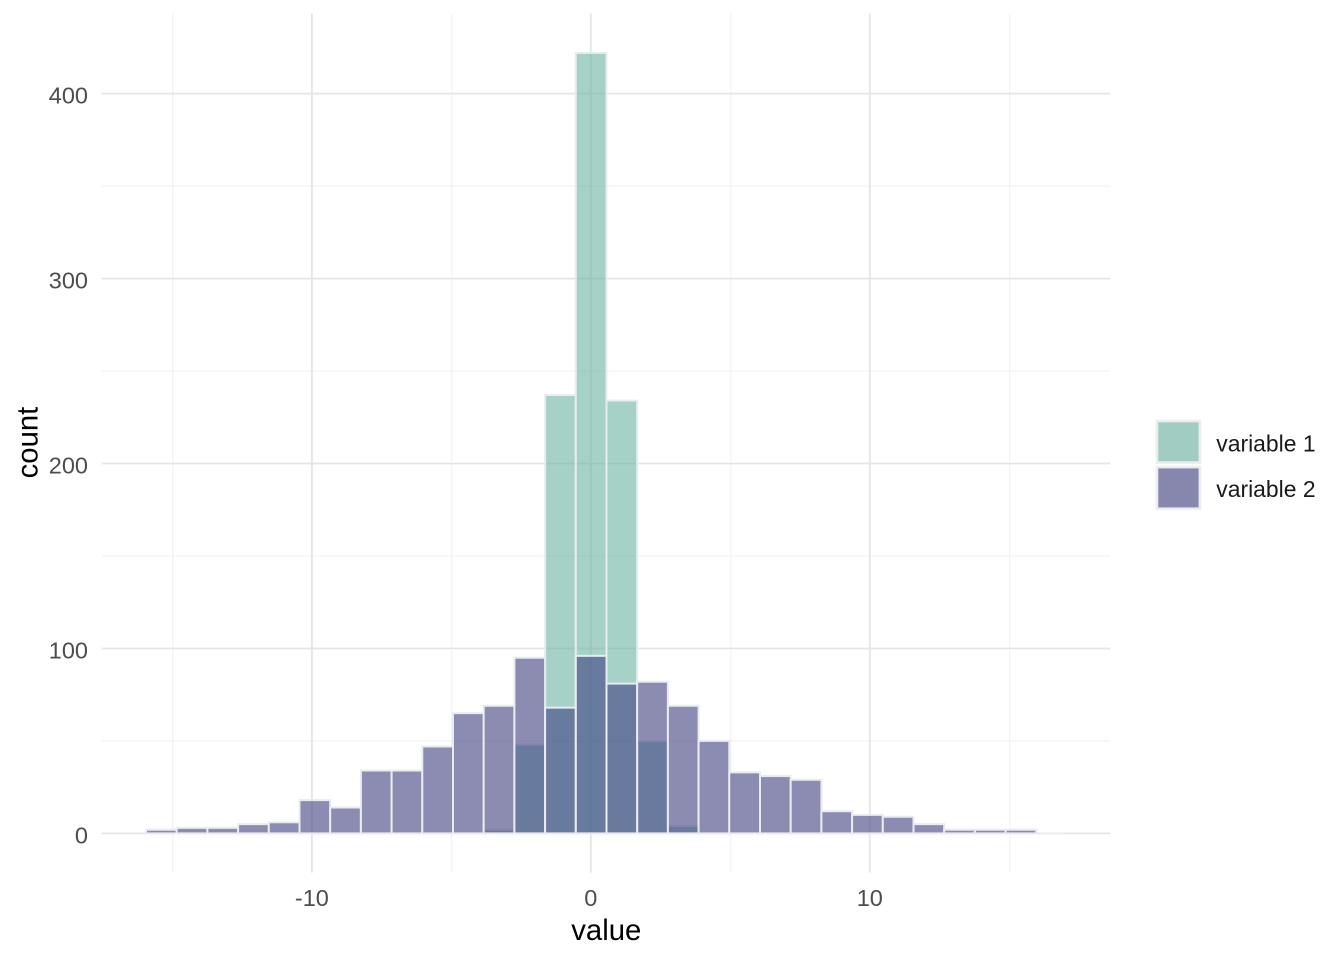  I want to click on svg-text: 100, so click(68, 651).